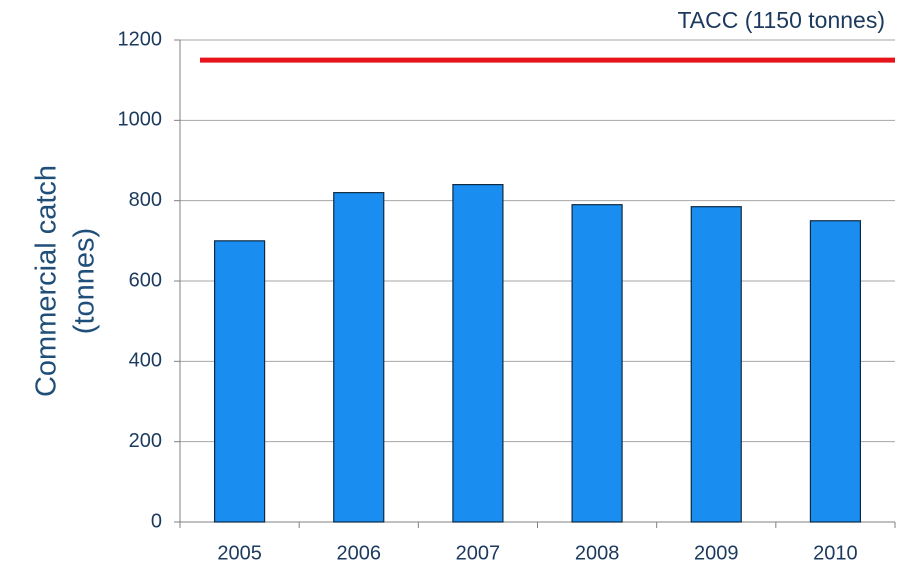 The height and width of the screenshot is (567, 897). I want to click on y-tick-label: 600, so click(145, 280).